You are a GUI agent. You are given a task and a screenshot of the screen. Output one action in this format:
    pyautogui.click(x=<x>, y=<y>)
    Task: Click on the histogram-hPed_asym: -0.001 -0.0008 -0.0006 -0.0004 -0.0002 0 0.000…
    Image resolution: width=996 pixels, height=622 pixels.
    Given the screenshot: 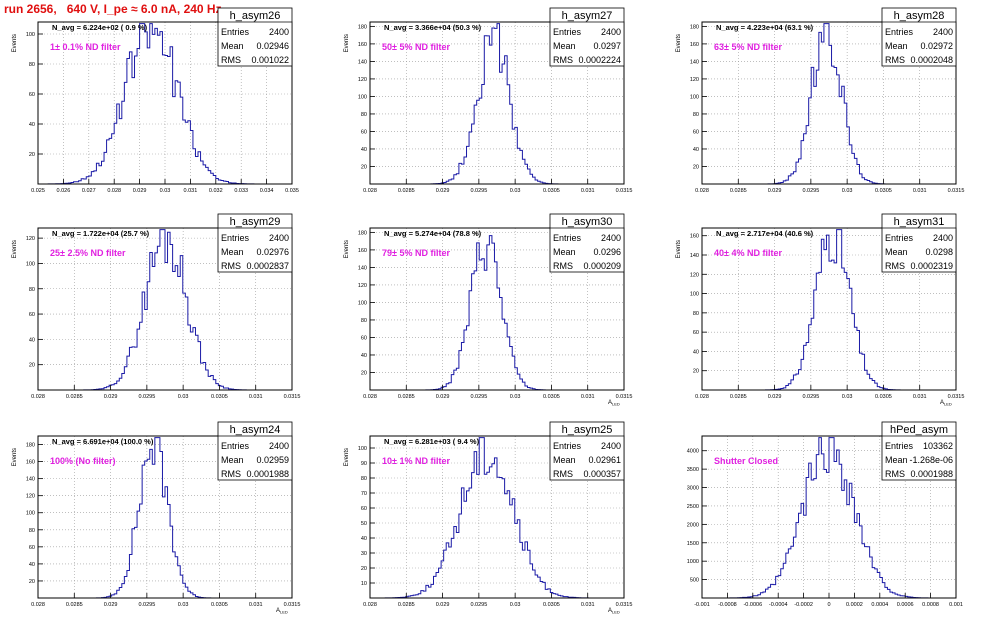 What is the action you would take?
    pyautogui.click(x=825, y=514)
    